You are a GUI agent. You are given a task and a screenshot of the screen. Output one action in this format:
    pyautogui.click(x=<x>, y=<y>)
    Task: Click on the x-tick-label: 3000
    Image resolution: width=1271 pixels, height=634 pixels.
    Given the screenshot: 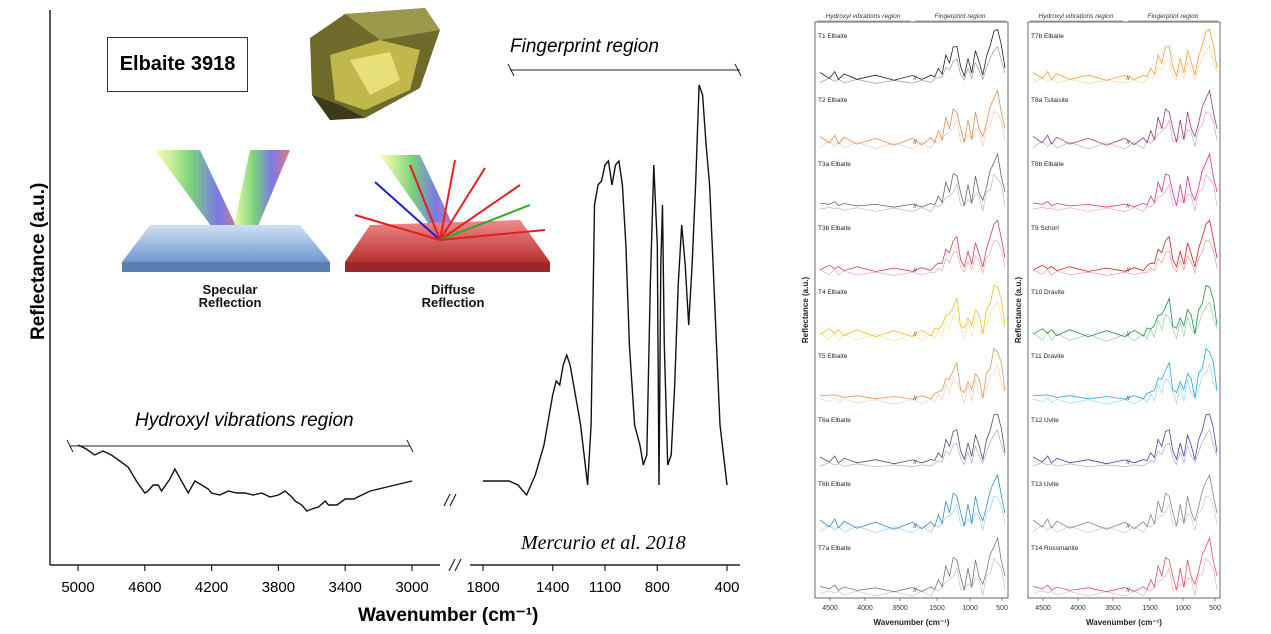 What is the action you would take?
    pyautogui.click(x=411, y=587)
    